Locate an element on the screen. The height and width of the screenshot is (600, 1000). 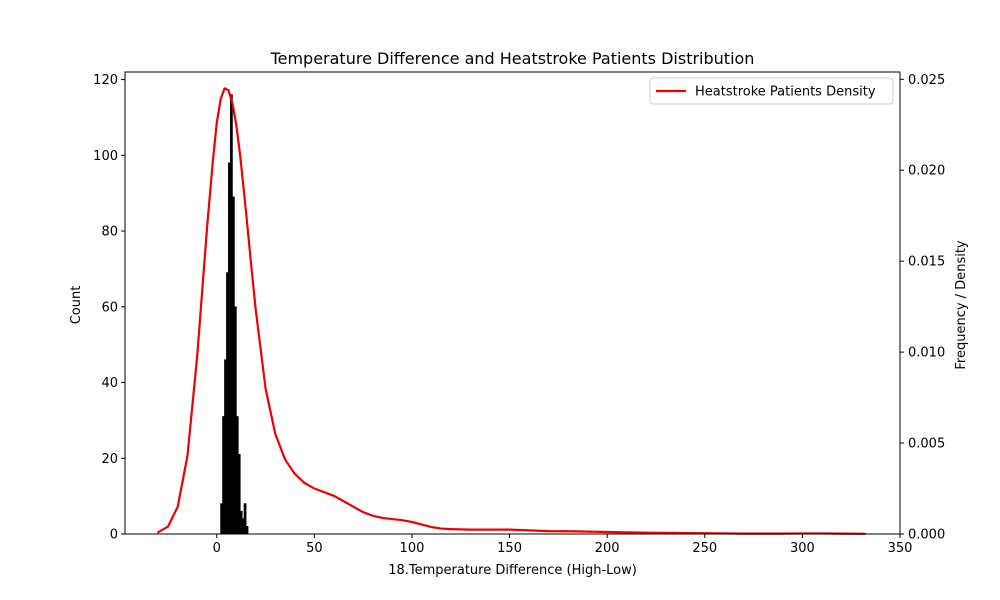
legend-entry-label: Heatstroke Patients Density is located at coordinates (785, 92).